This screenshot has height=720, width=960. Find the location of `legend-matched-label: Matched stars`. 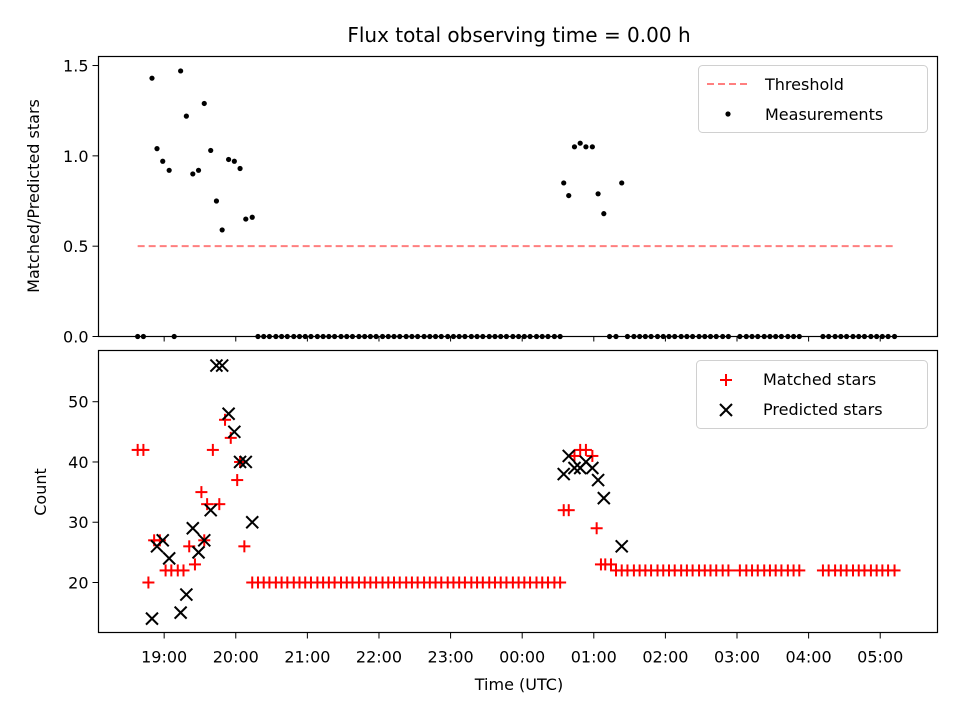

legend-matched-label: Matched stars is located at coordinates (819, 379).